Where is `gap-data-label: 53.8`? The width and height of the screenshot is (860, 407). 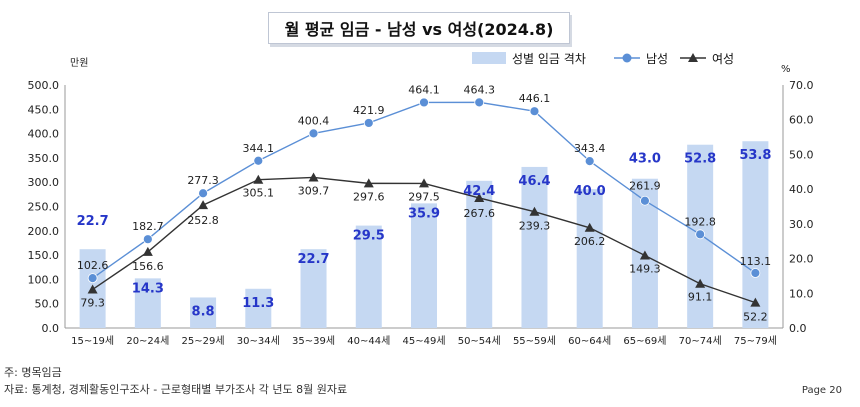
gap-data-label: 53.8 is located at coordinates (755, 155).